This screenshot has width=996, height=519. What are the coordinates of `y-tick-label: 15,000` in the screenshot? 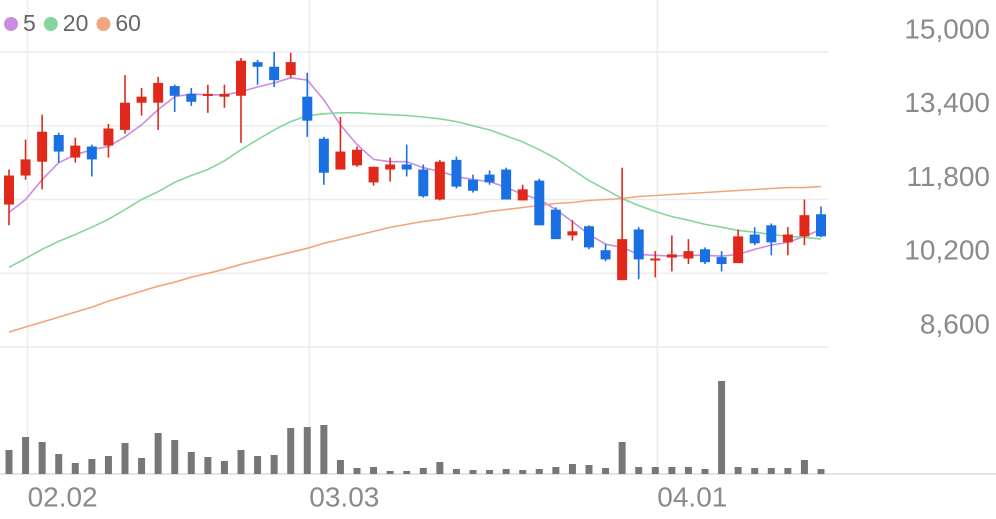 It's located at (947, 28).